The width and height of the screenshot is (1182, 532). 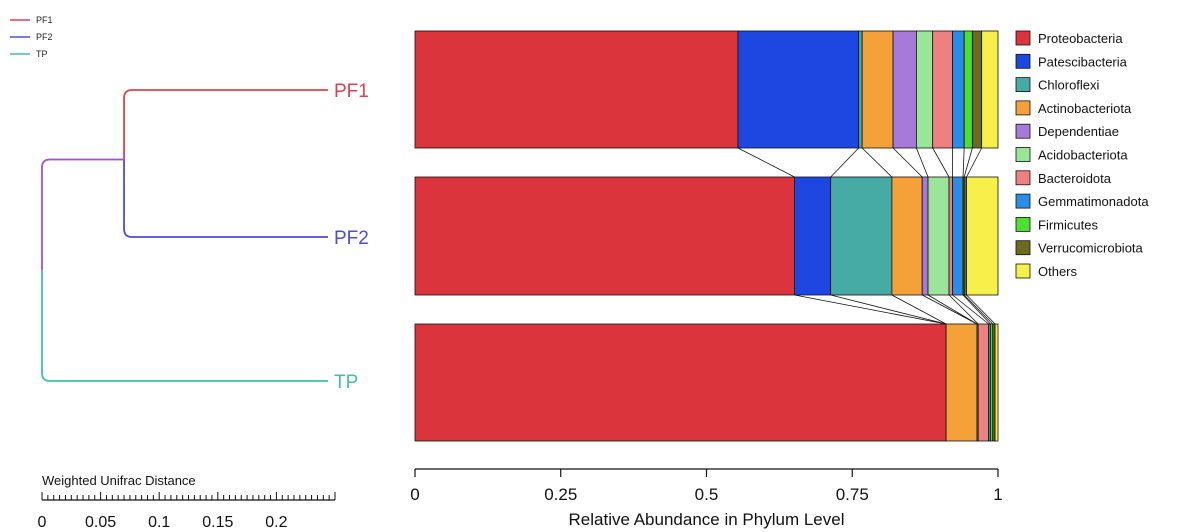 What do you see at coordinates (968, 89) in the screenshot?
I see `bar-segment-pf1-firmicutes` at bounding box center [968, 89].